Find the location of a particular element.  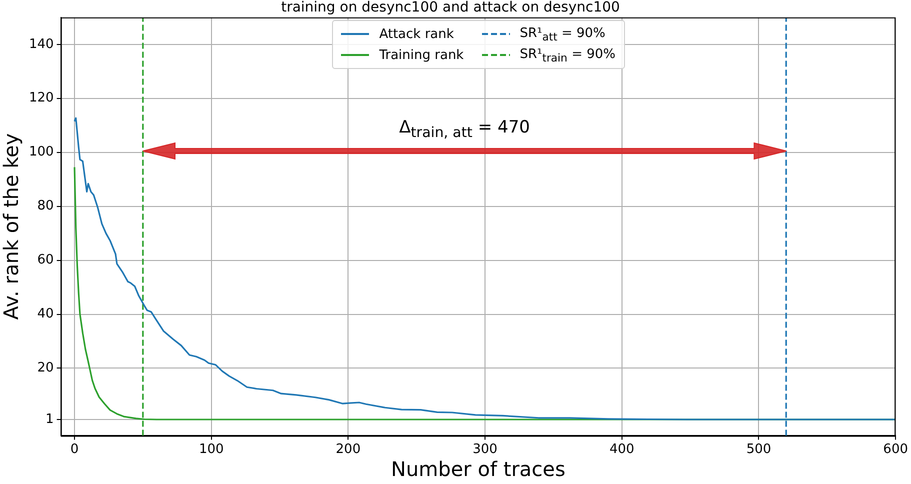

x-tick-label: 500 is located at coordinates (759, 450).